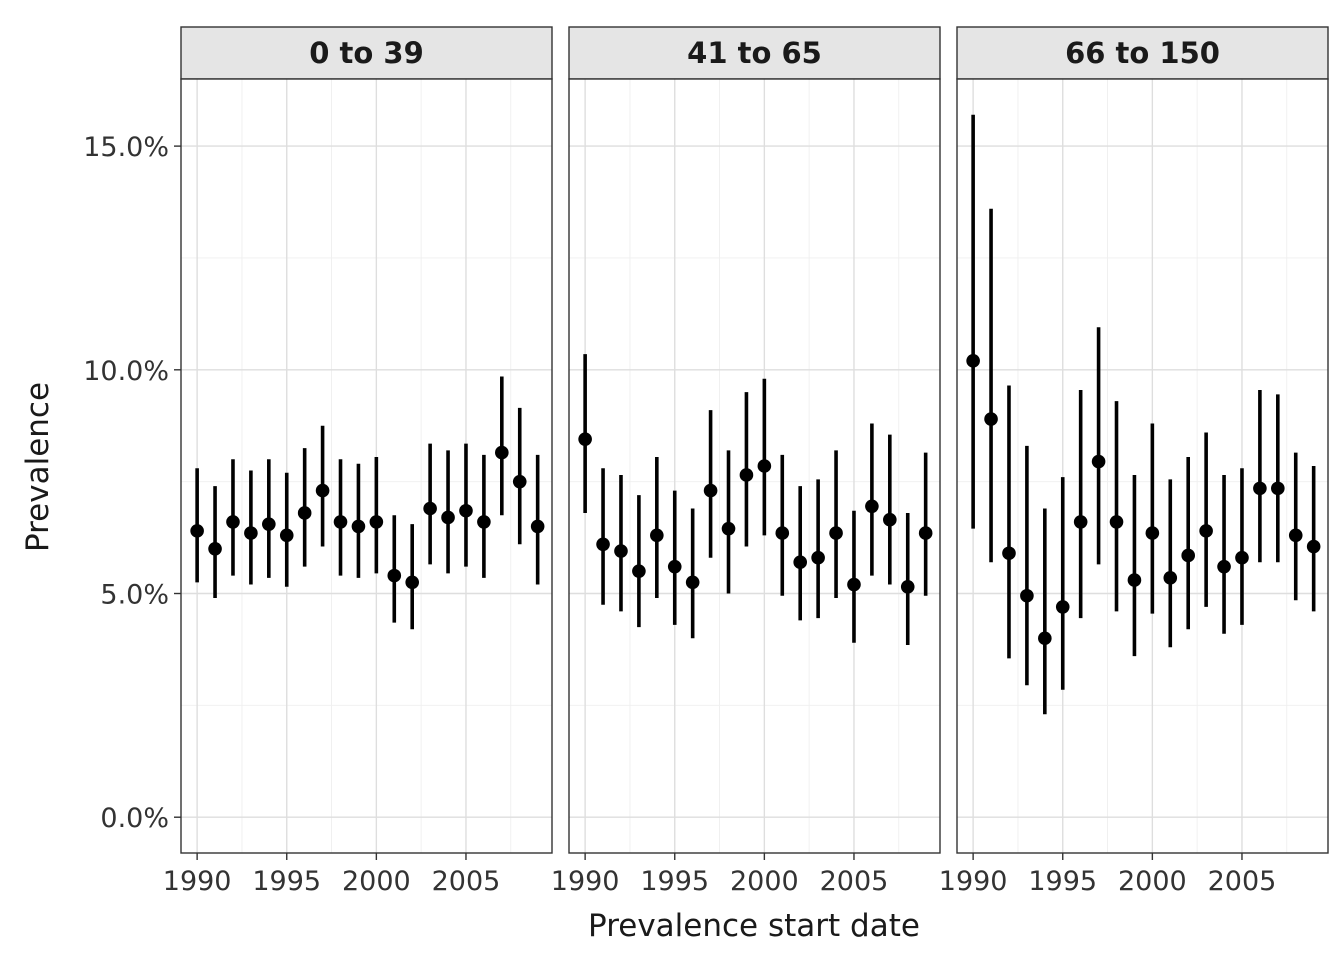 Image resolution: width=1344 pixels, height=960 pixels. What do you see at coordinates (134, 595) in the screenshot?
I see `y-tick-label: 5.0%` at bounding box center [134, 595].